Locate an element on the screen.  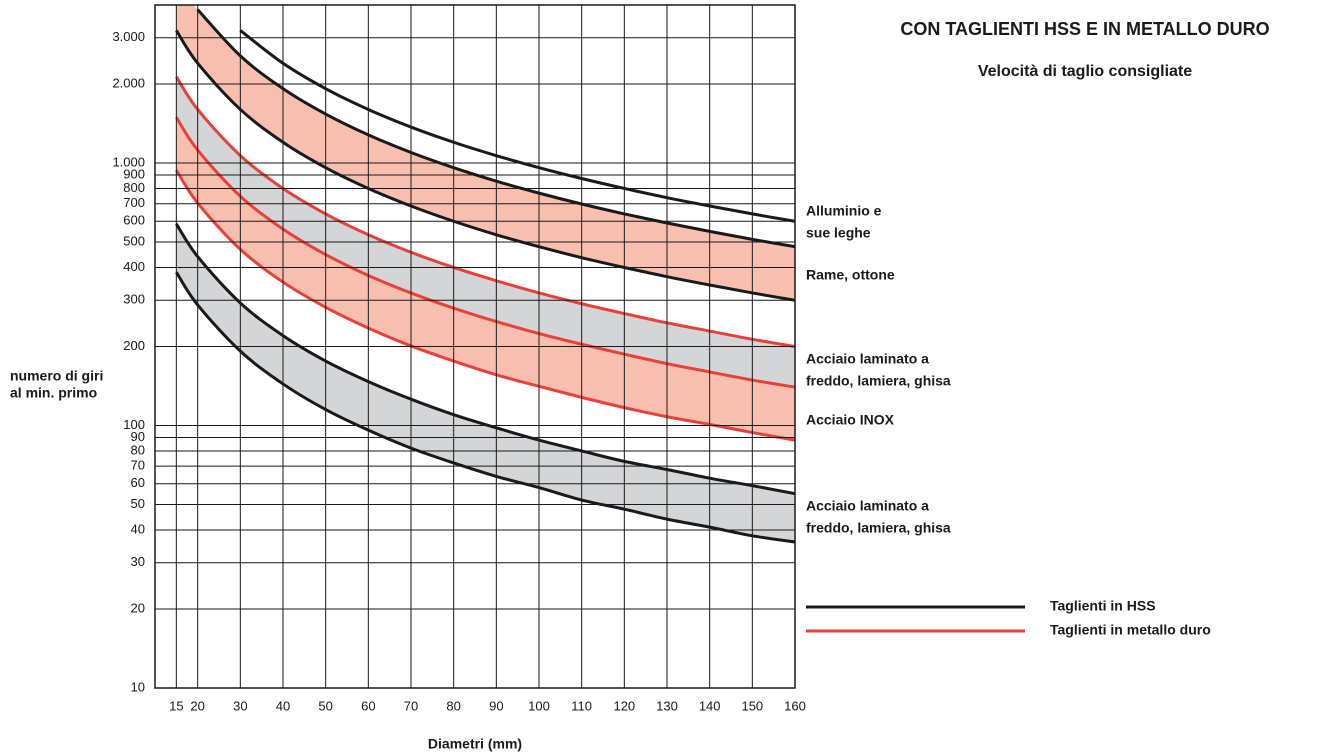
y-tick-label: 900 is located at coordinates (134, 173).